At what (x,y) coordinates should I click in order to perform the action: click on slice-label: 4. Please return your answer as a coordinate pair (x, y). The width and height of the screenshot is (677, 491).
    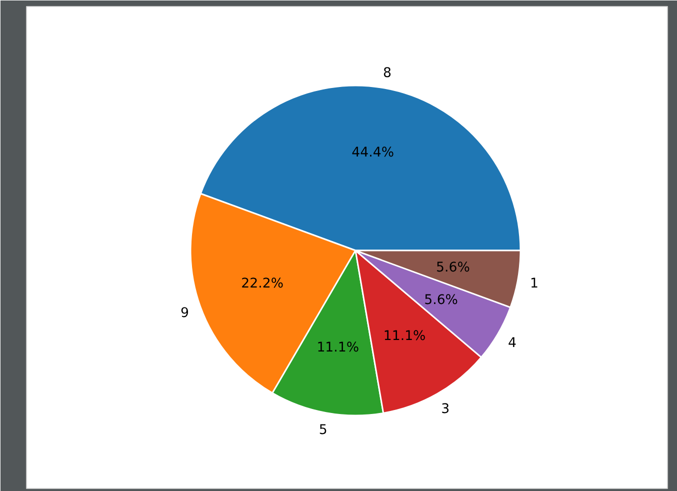
    Looking at the image, I should click on (512, 343).